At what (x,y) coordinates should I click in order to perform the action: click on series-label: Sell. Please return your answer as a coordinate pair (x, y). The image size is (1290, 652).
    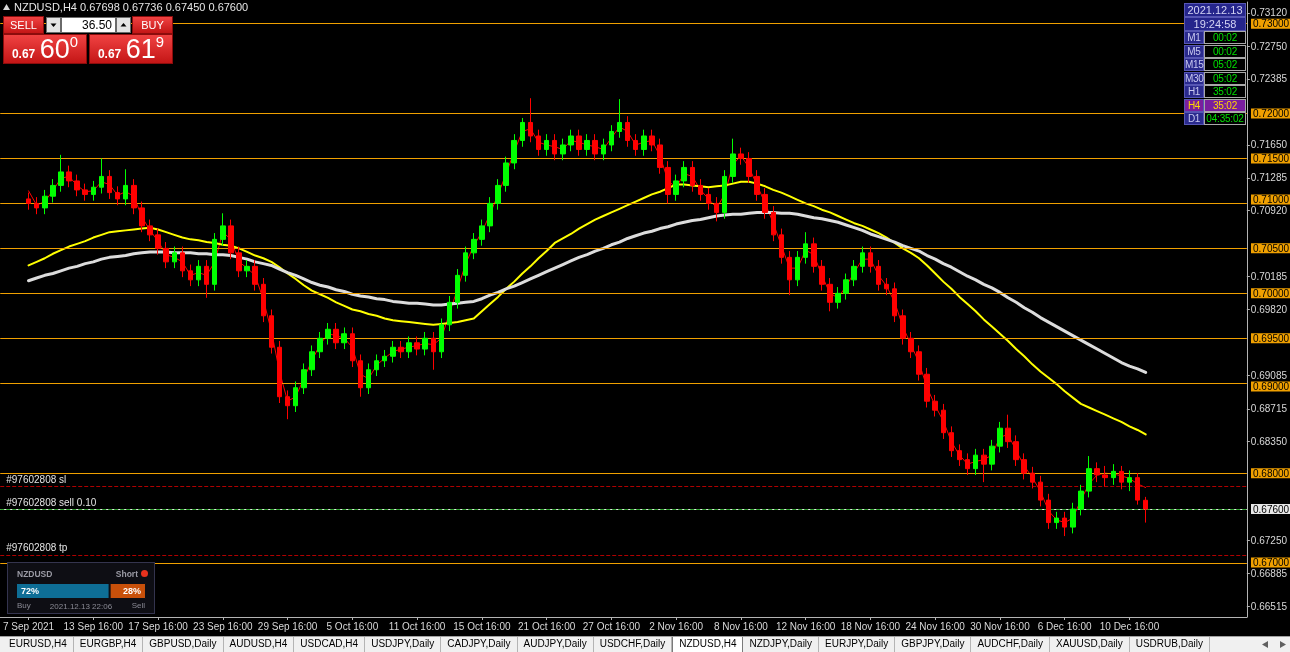
    Looking at the image, I should click on (138, 605).